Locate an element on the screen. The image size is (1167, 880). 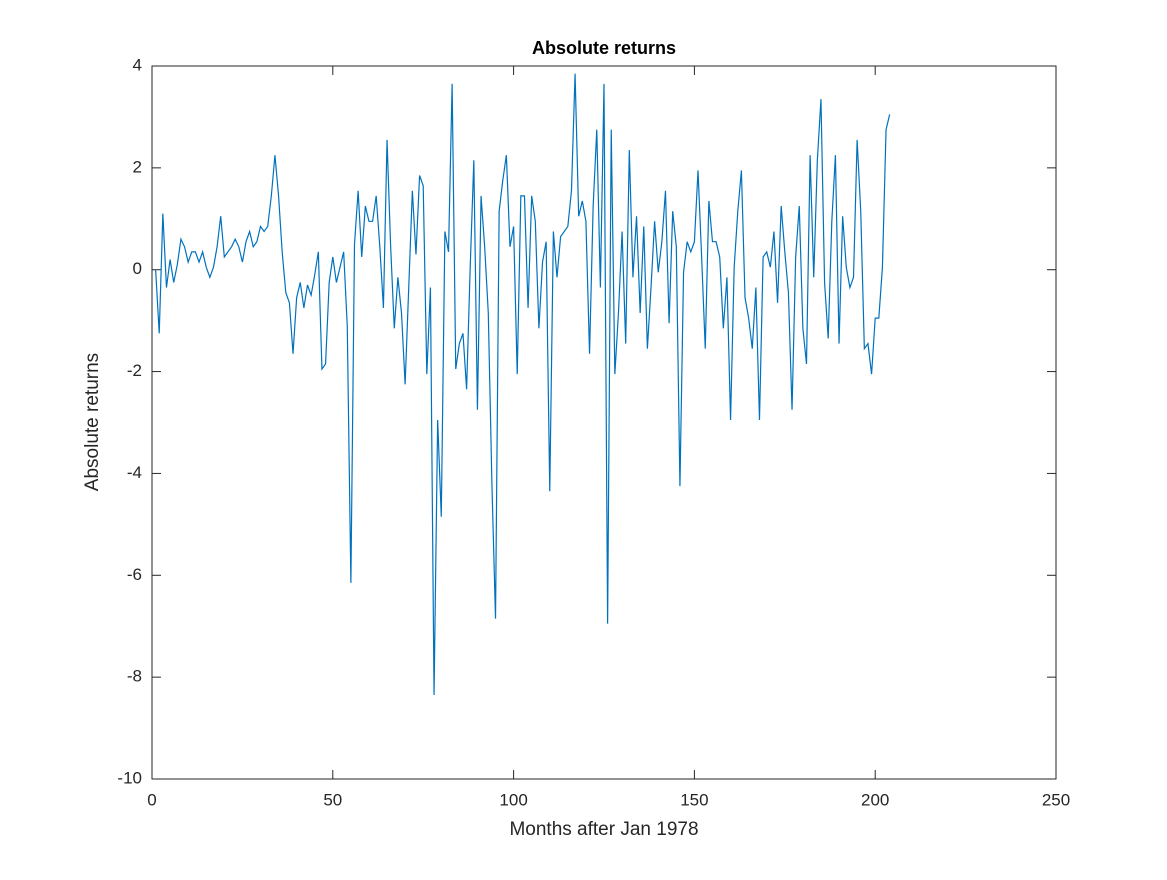
y-tick-label: 4 is located at coordinates (137, 64).